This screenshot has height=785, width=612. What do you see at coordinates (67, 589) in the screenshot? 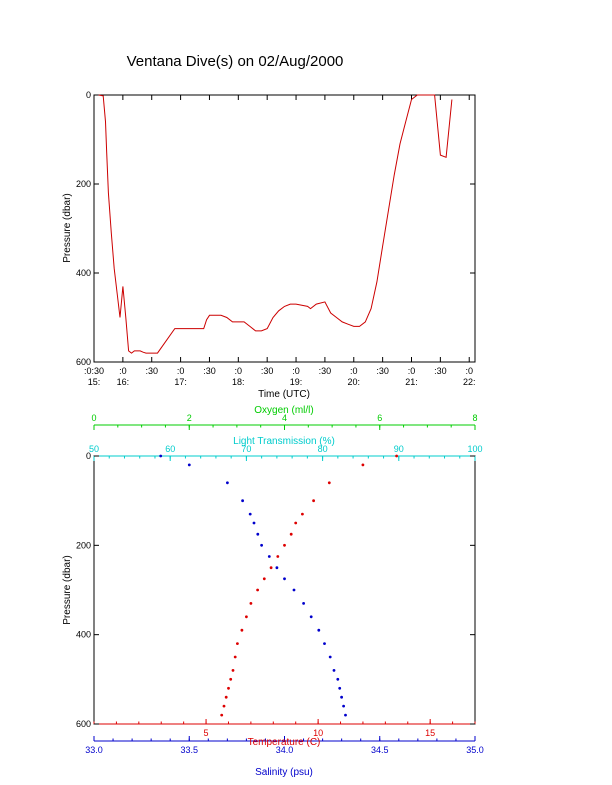
I see `profile-pressure-axis-label: Pressure (dbar)` at bounding box center [67, 589].